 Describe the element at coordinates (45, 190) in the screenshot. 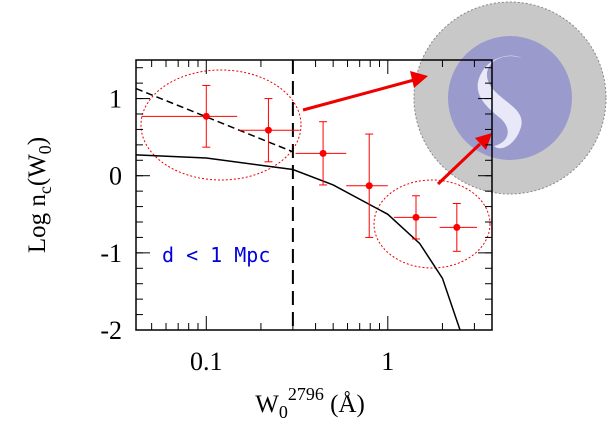

I see `y-label-part: c` at that location.